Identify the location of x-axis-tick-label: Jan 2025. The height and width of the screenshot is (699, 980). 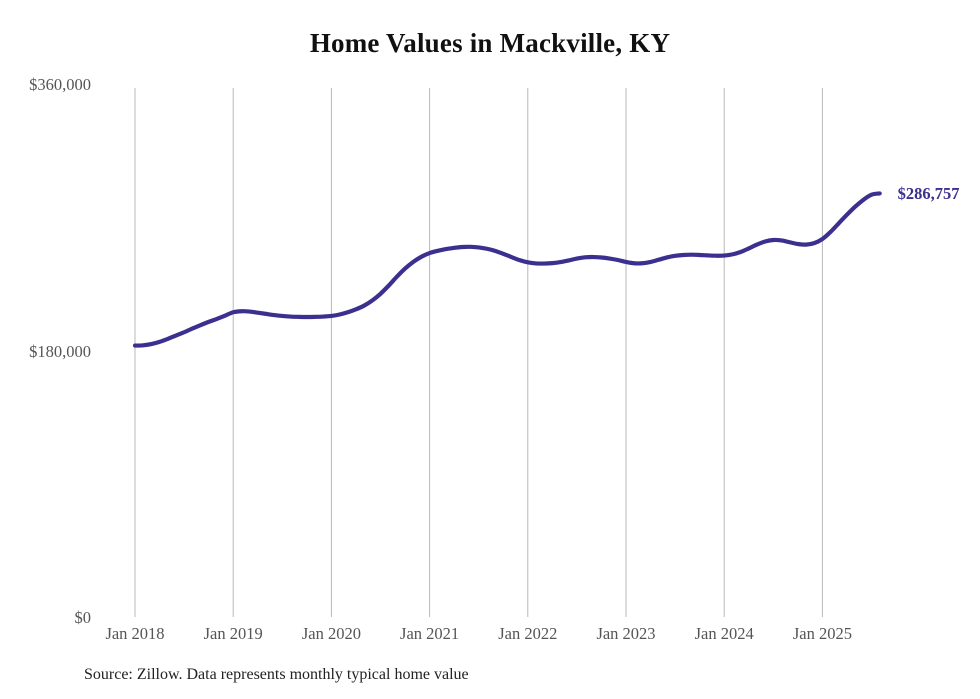
(822, 633).